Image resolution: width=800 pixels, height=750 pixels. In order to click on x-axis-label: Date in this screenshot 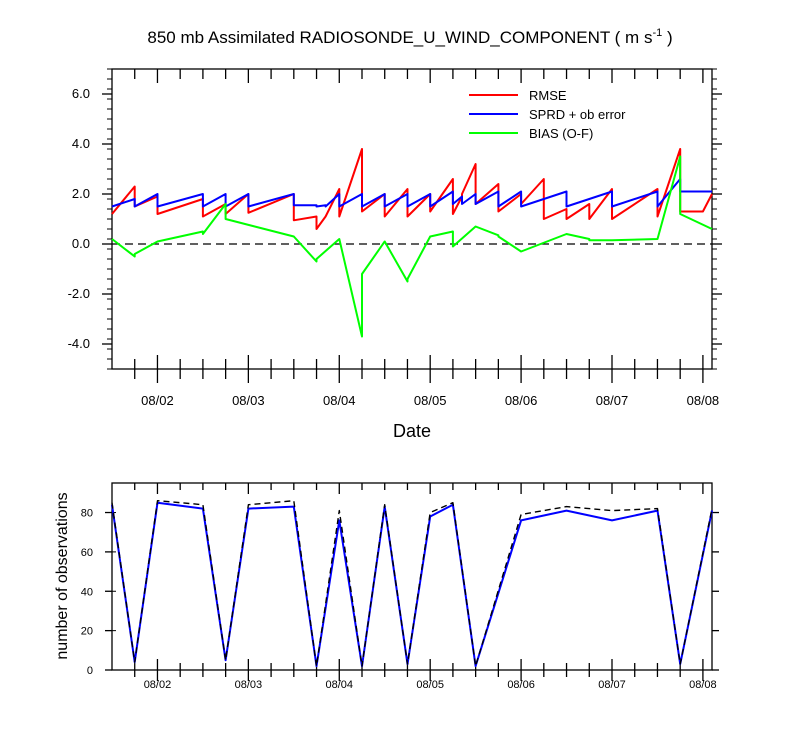, I will do `click(412, 431)`.